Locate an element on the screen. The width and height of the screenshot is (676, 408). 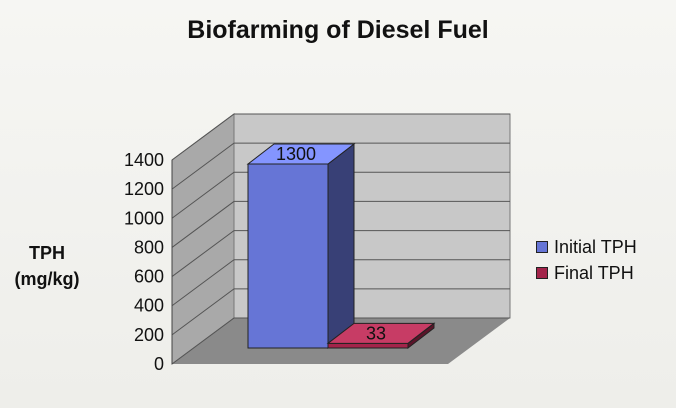
legend-label-initial: Initial TPH is located at coordinates (595, 246).